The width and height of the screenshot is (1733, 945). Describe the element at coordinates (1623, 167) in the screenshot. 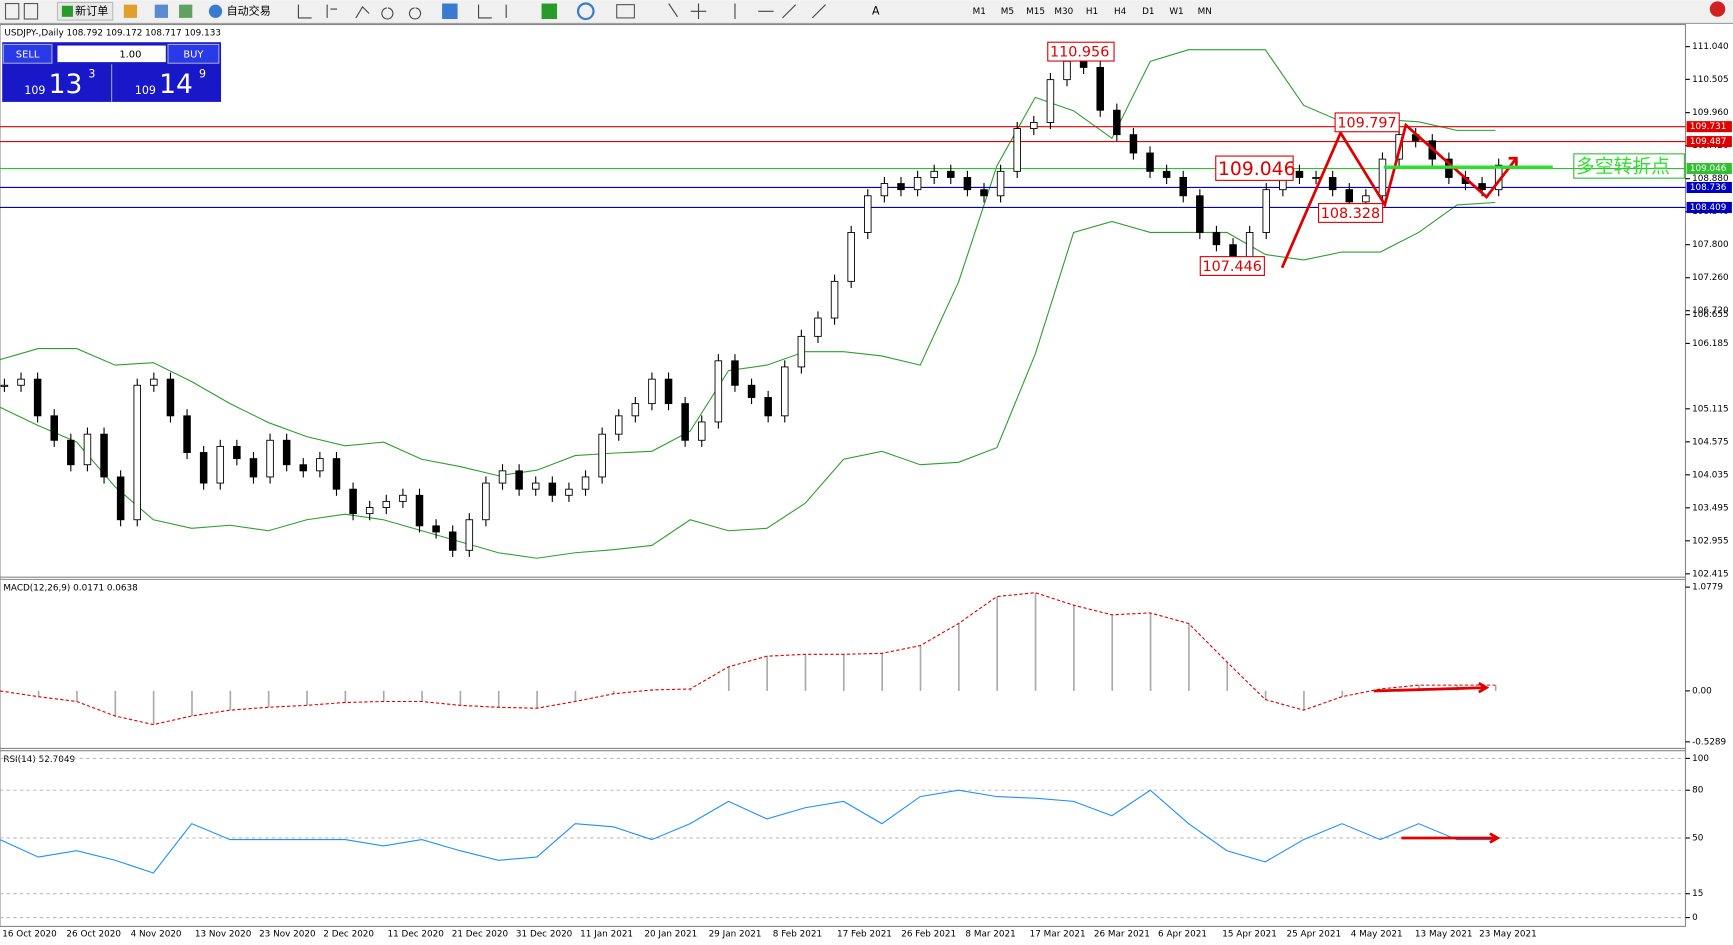

I see `annotation: 多空转折点` at that location.